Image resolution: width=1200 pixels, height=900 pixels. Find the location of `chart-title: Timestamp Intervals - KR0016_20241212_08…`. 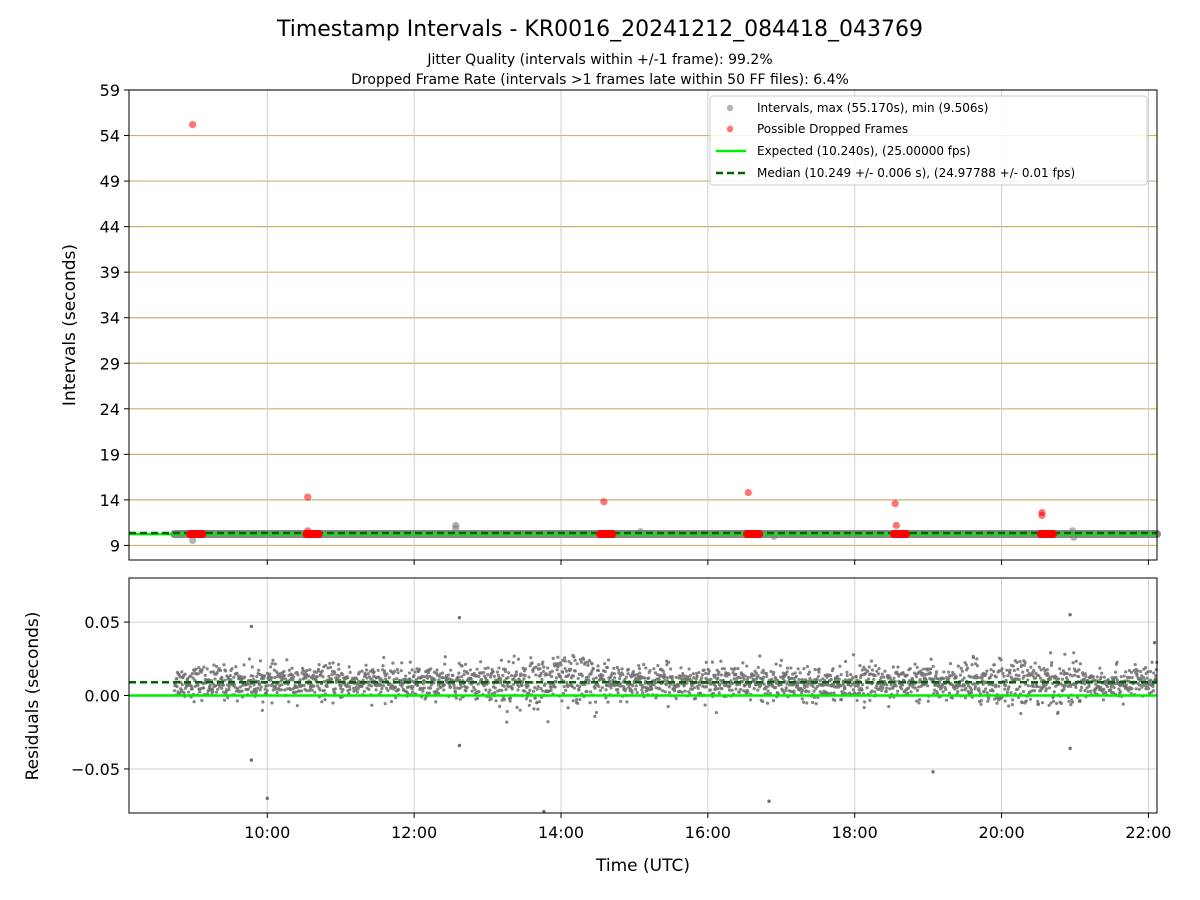

chart-title: Timestamp Intervals - KR0016_20241212_08… is located at coordinates (599, 29).